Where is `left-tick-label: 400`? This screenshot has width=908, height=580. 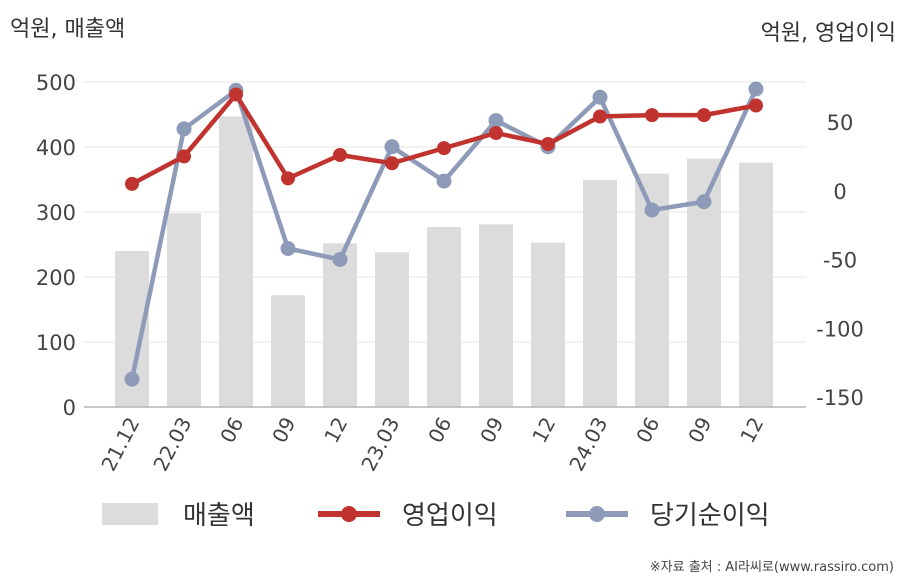
left-tick-label: 400 is located at coordinates (56, 148).